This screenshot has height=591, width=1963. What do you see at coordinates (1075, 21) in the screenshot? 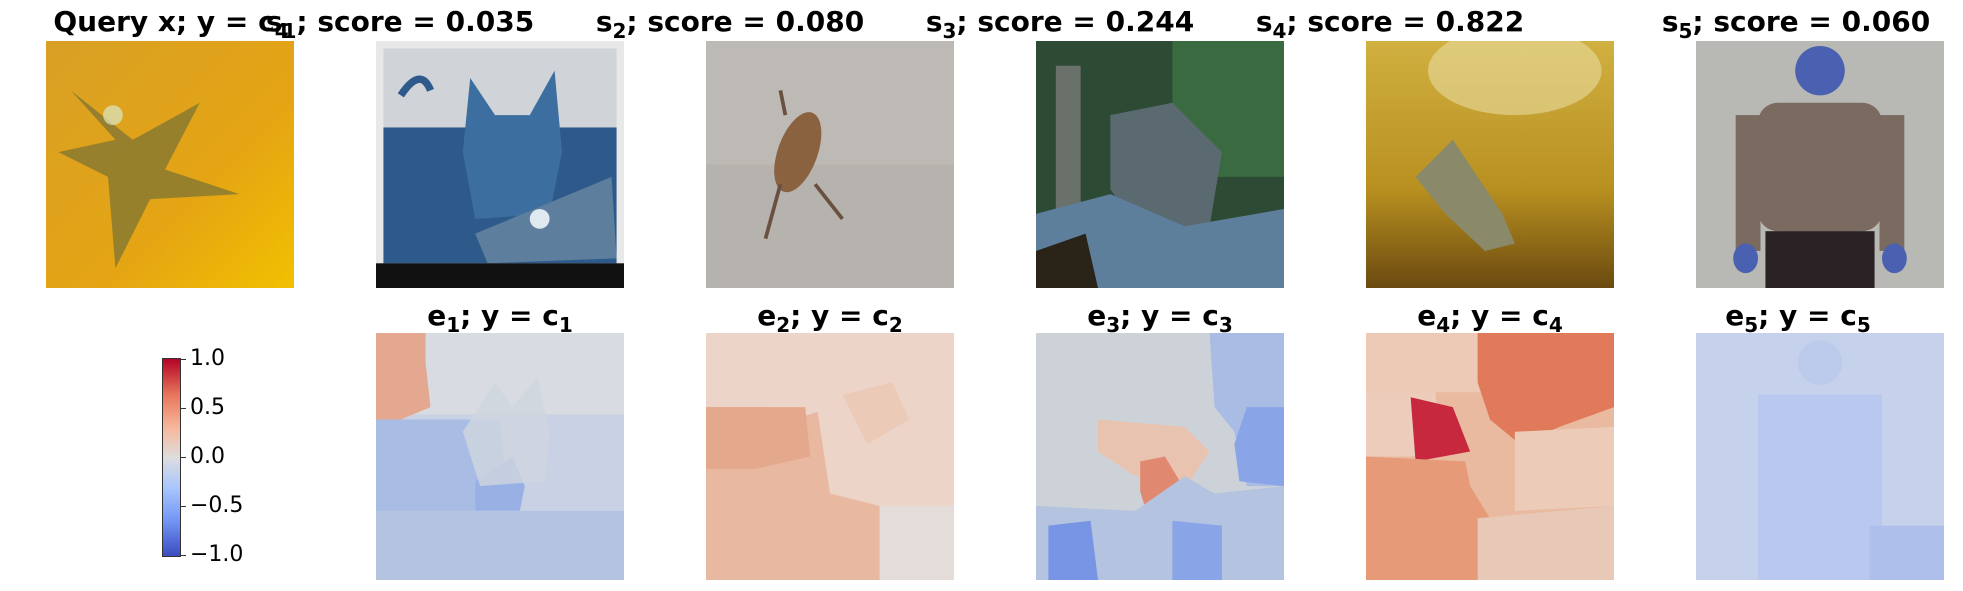
I see `sample-3-score: ; score = 0.244` at bounding box center [1075, 21].